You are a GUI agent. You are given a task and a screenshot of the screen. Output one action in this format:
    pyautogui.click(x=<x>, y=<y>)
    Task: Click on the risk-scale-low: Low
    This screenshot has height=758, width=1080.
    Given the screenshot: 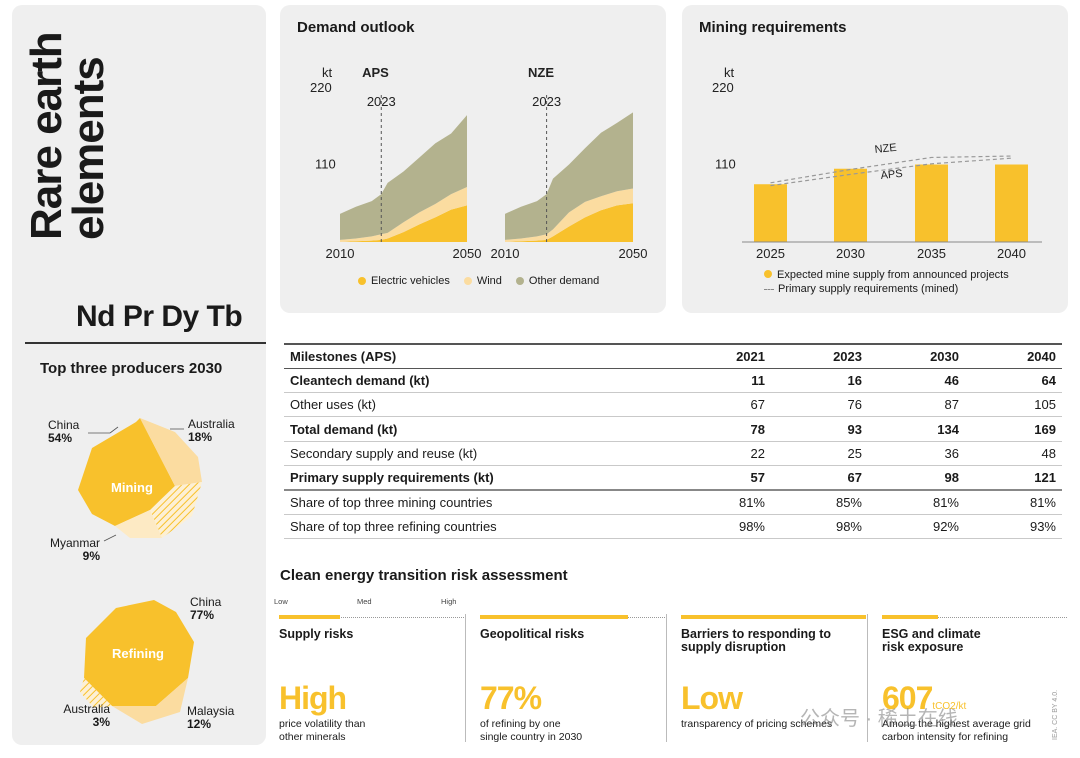 What is the action you would take?
    pyautogui.click(x=281, y=601)
    